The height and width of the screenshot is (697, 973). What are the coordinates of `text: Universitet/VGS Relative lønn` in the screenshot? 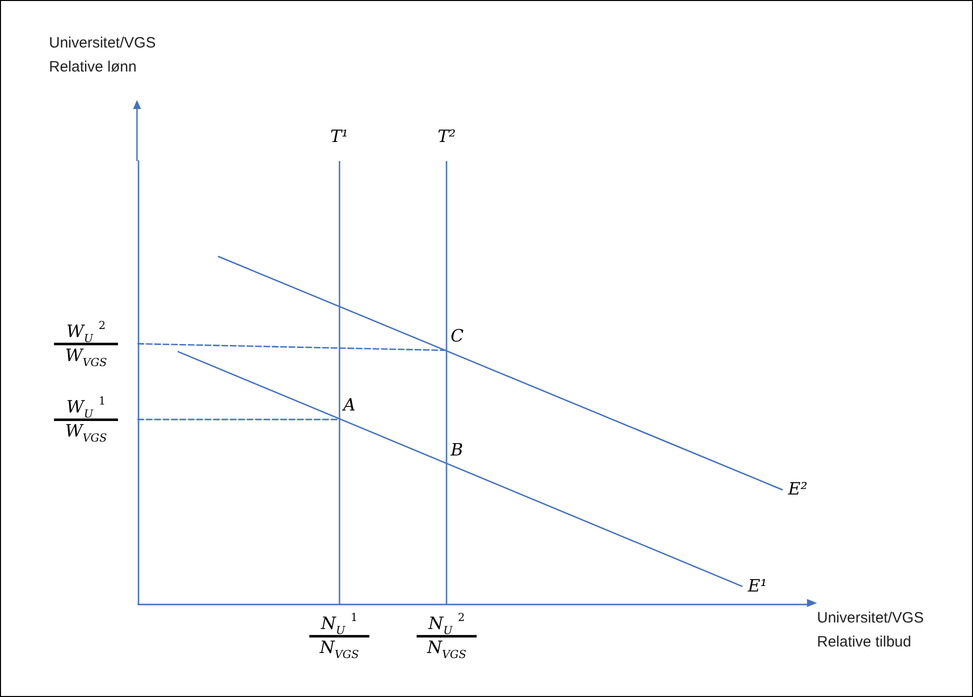 It's located at (102, 55).